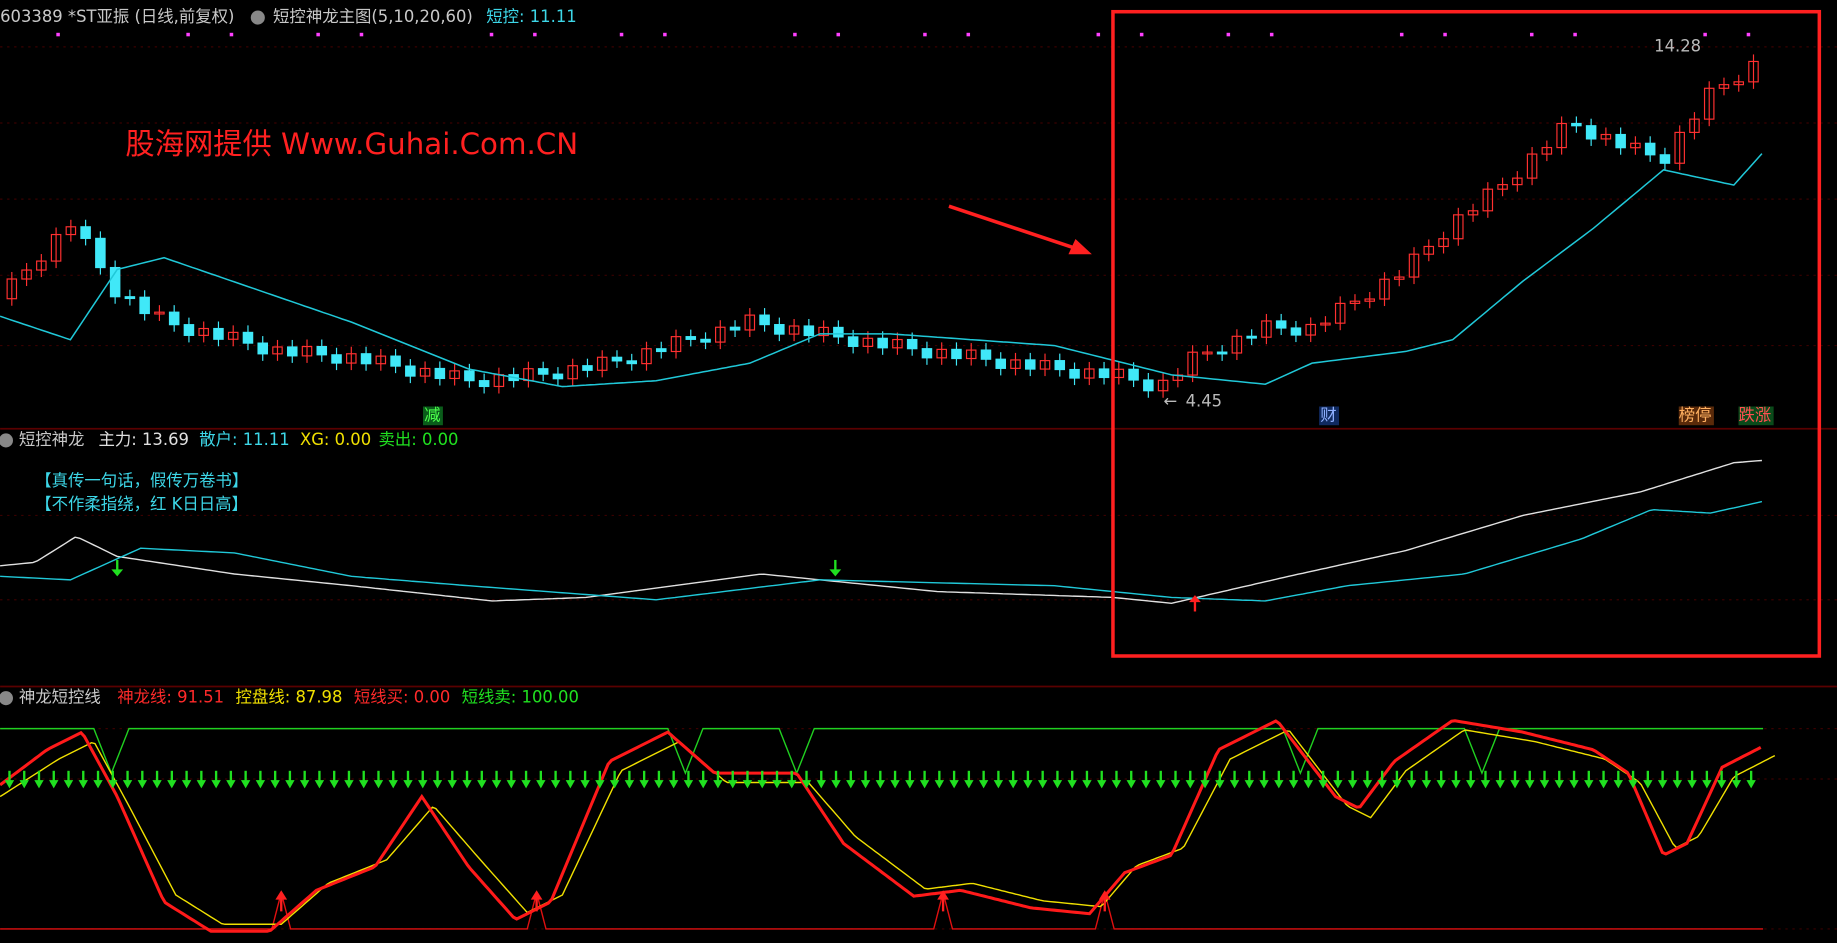  What do you see at coordinates (531, 16) in the screenshot?
I see `indicator-value: 短控: 11.11` at bounding box center [531, 16].